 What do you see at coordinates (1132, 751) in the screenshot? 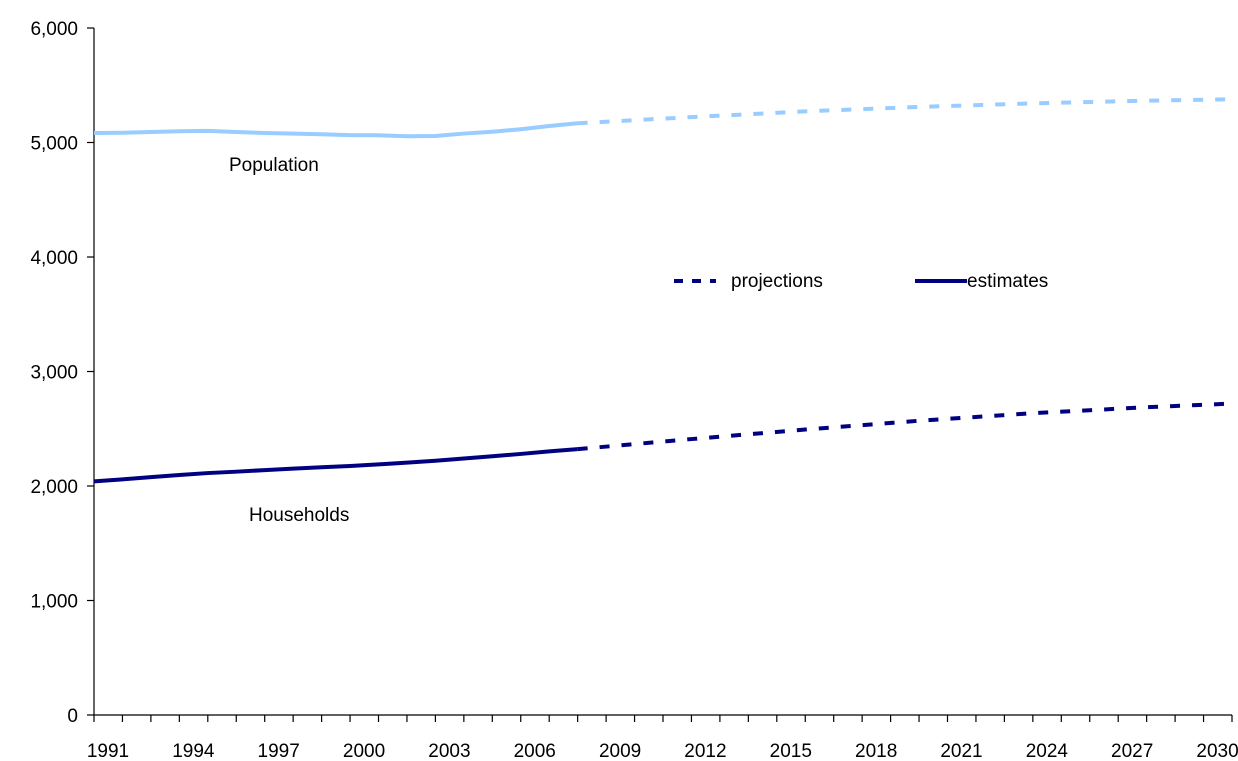
I see `x-tick-label: 2027` at bounding box center [1132, 751].